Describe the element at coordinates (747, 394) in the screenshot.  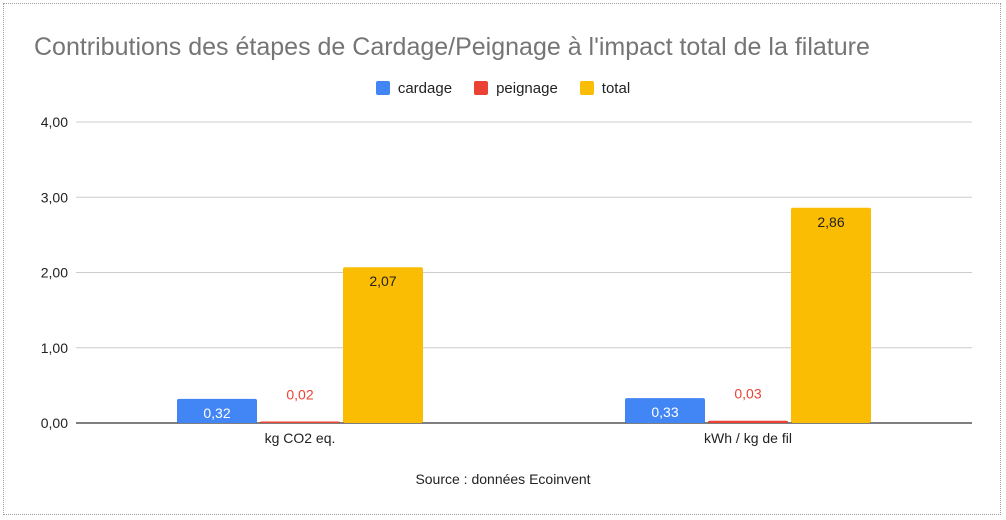
I see `data-label-peignage: 0,03` at that location.